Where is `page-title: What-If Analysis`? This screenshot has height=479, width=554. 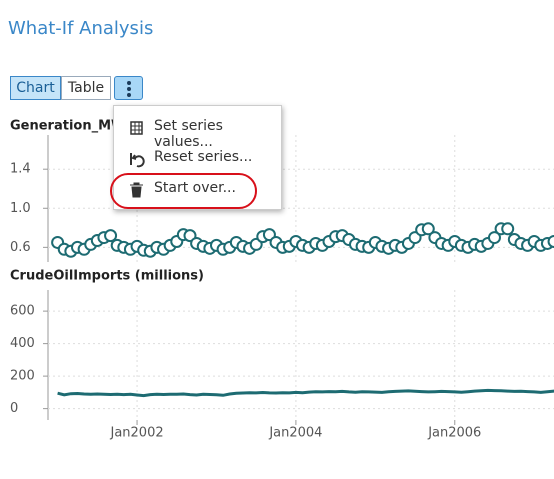
page-title: What-If Analysis is located at coordinates (81, 28).